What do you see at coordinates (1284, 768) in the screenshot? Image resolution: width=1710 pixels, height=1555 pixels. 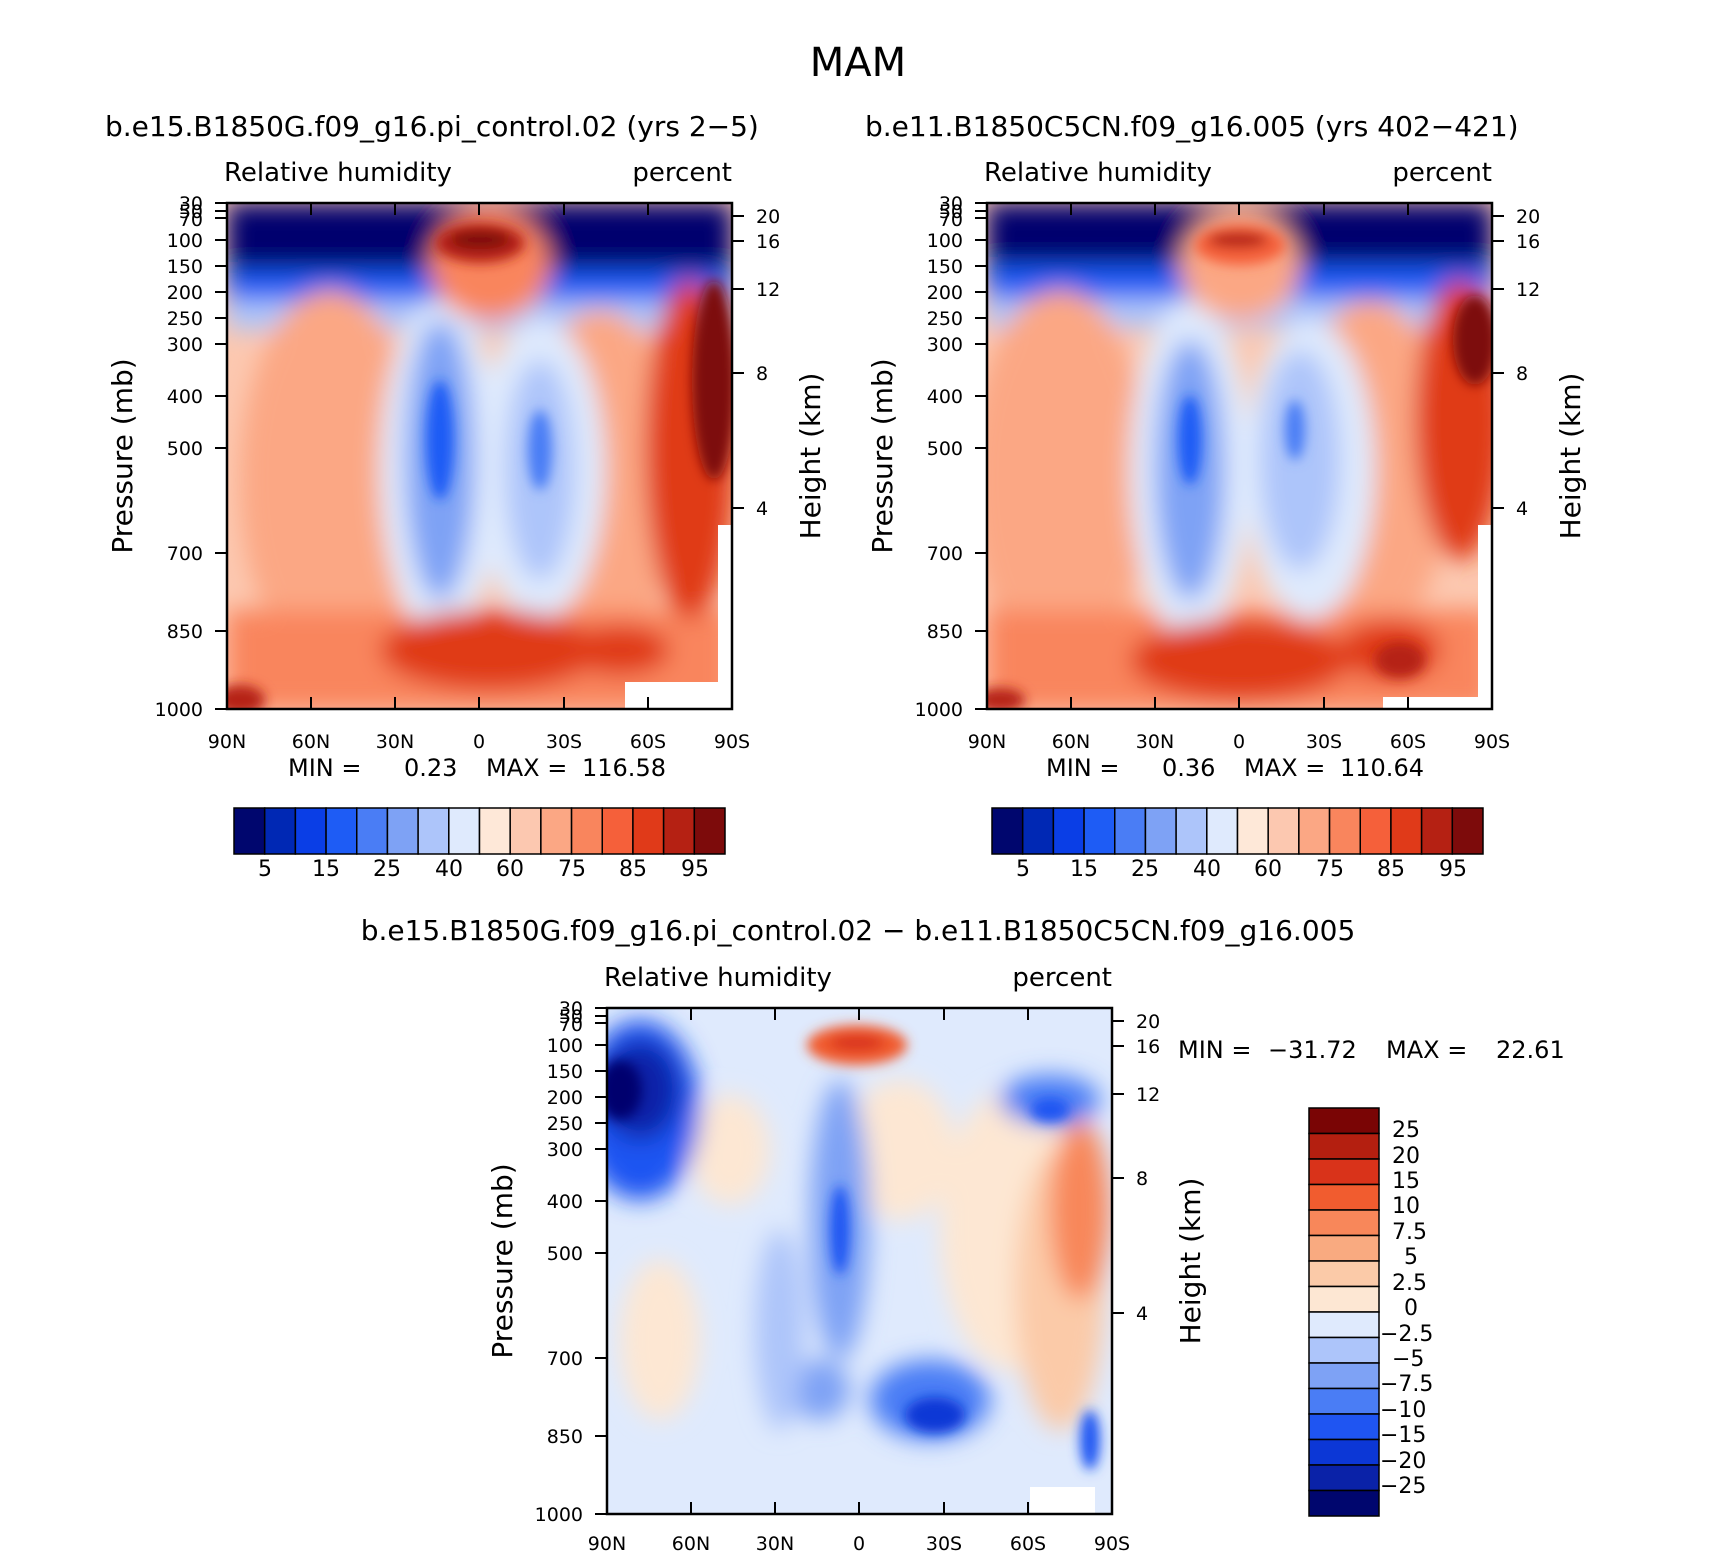 I see `max-label: MAX =` at bounding box center [1284, 768].